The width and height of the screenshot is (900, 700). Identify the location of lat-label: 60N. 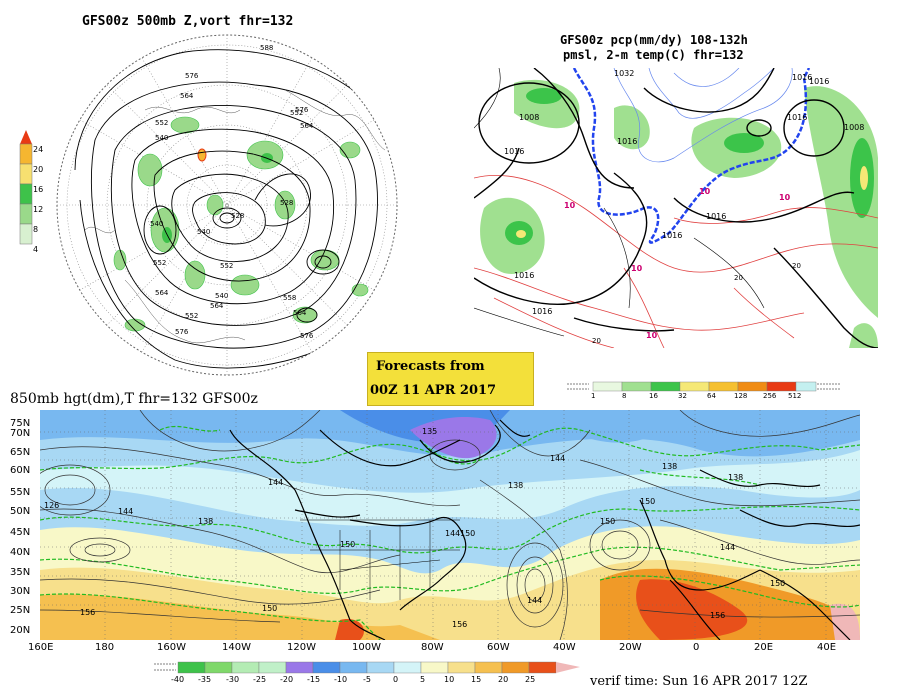
(20, 470).